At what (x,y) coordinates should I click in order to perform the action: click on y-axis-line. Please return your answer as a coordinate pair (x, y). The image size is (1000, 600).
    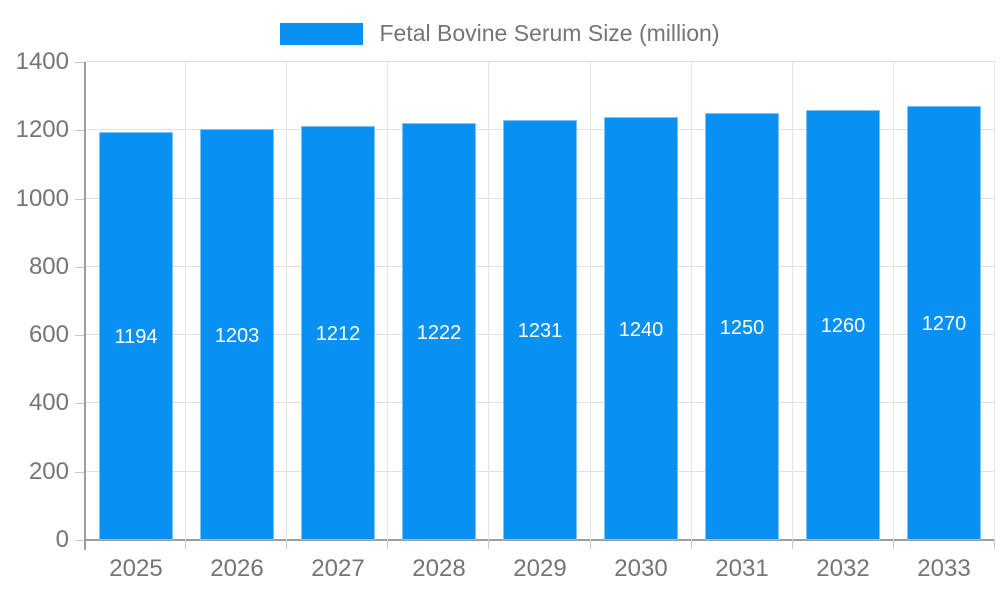
    Looking at the image, I should click on (85, 306).